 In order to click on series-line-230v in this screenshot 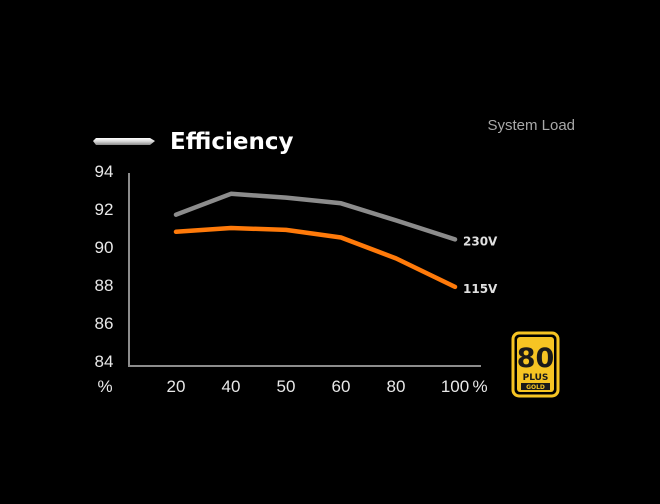, I will do `click(315, 216)`.